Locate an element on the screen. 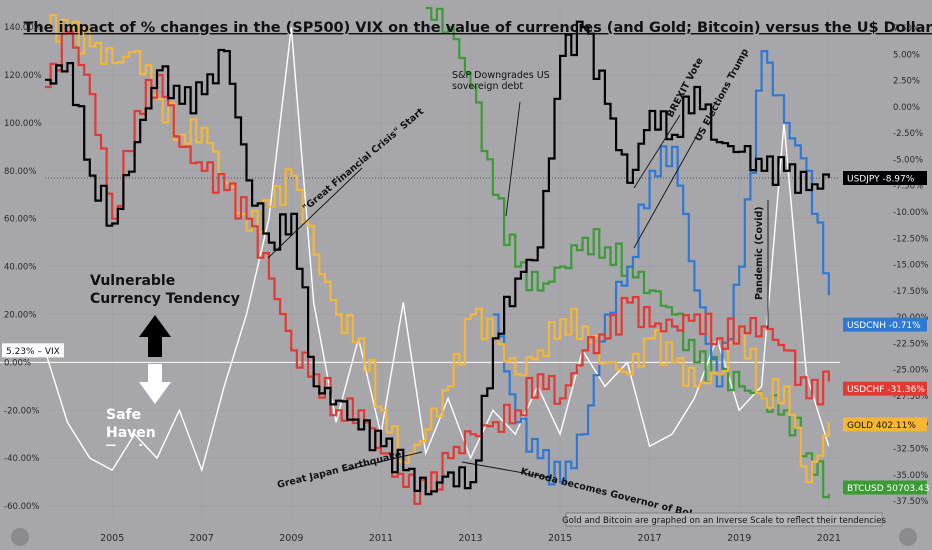 The height and width of the screenshot is (550, 932). value-tag-usdcnh is located at coordinates (885, 324).